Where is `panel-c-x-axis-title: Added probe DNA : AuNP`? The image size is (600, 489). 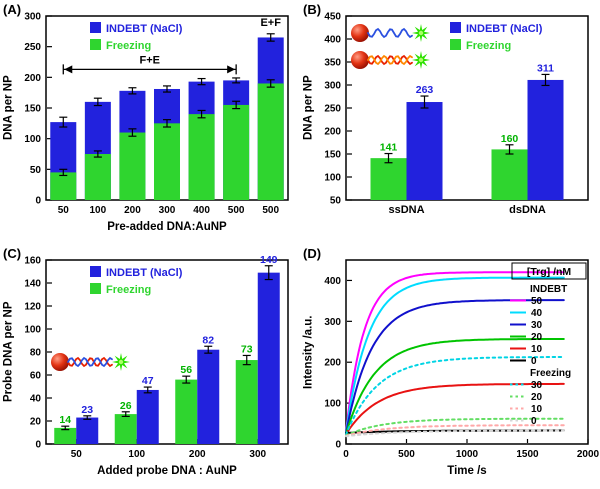 panel-c-x-axis-title: Added probe DNA : AuNP is located at coordinates (167, 471).